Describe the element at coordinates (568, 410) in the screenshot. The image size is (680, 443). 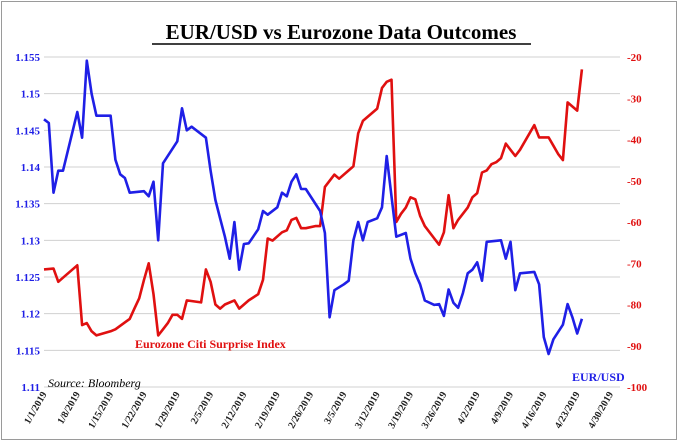
I see `x-axis-tick-label: 4/23/2019` at that location.